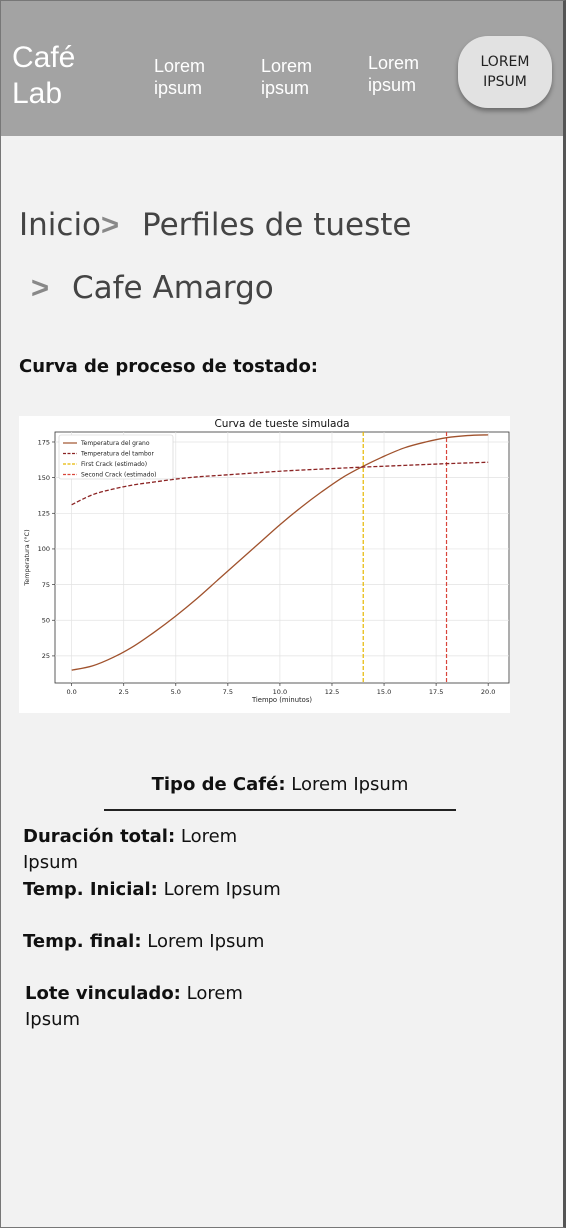 The image size is (566, 1228). I want to click on coffee-type-value: Lorem Ipsum, so click(347, 784).